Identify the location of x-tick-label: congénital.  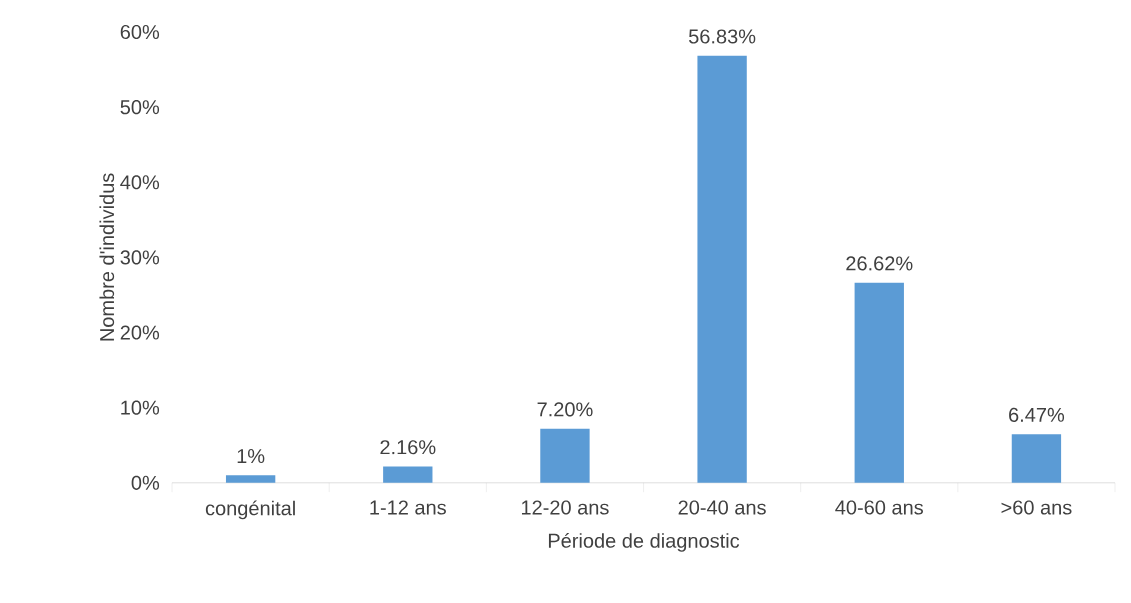
(250, 510).